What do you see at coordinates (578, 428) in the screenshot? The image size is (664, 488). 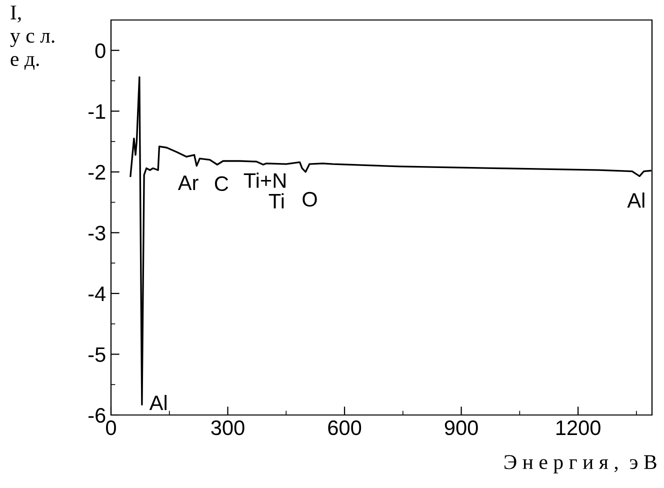 I see `x-tick-label: 1200` at bounding box center [578, 428].